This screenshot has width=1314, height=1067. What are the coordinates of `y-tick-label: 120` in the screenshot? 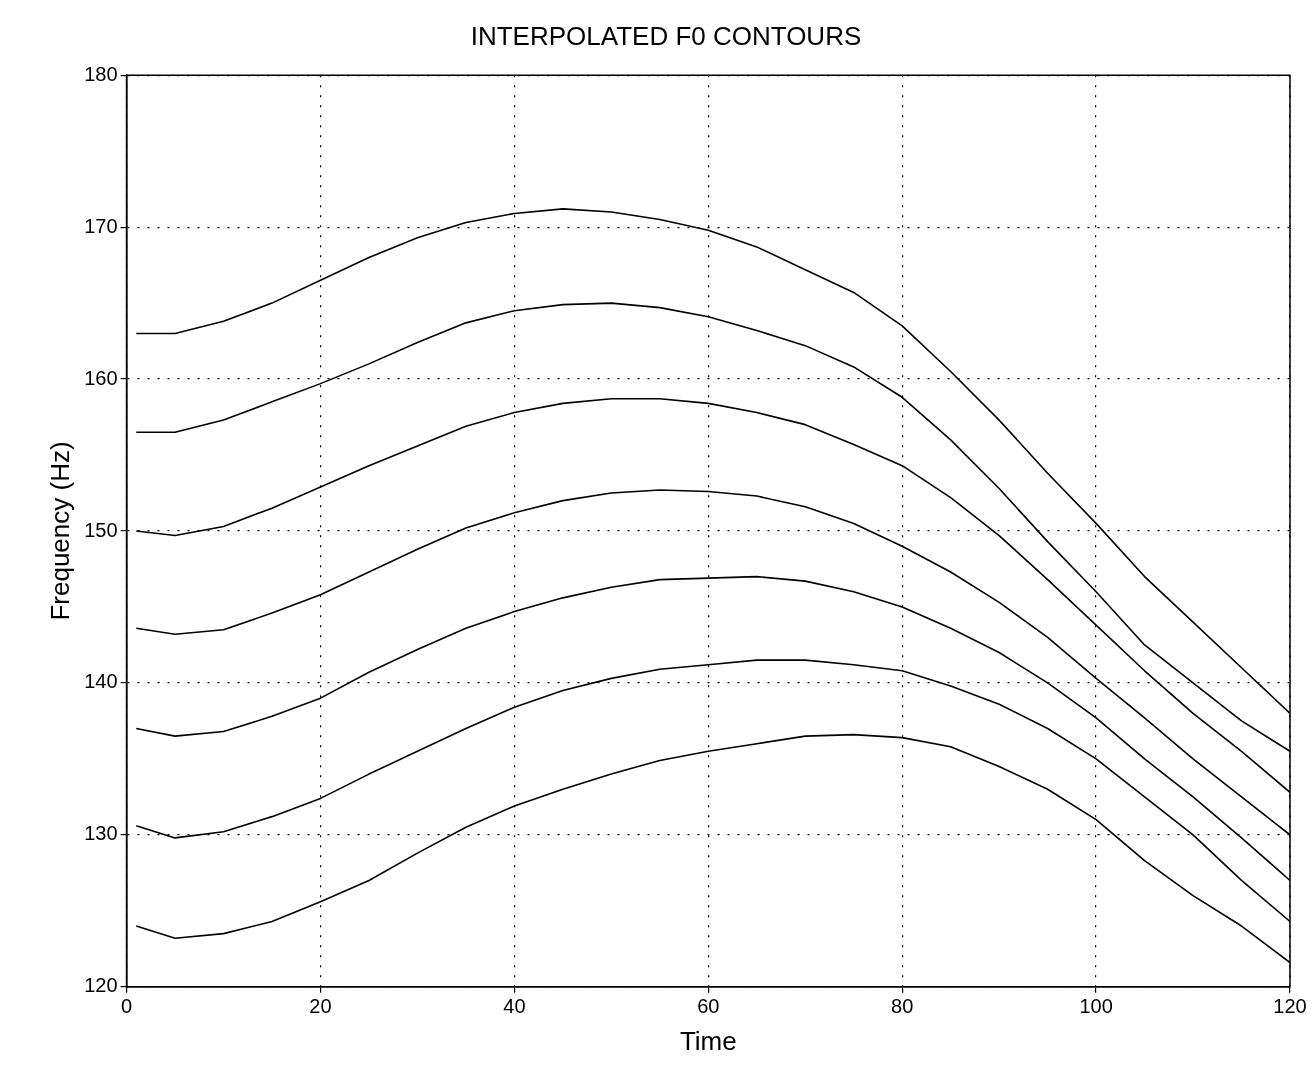 It's located at (101, 985).